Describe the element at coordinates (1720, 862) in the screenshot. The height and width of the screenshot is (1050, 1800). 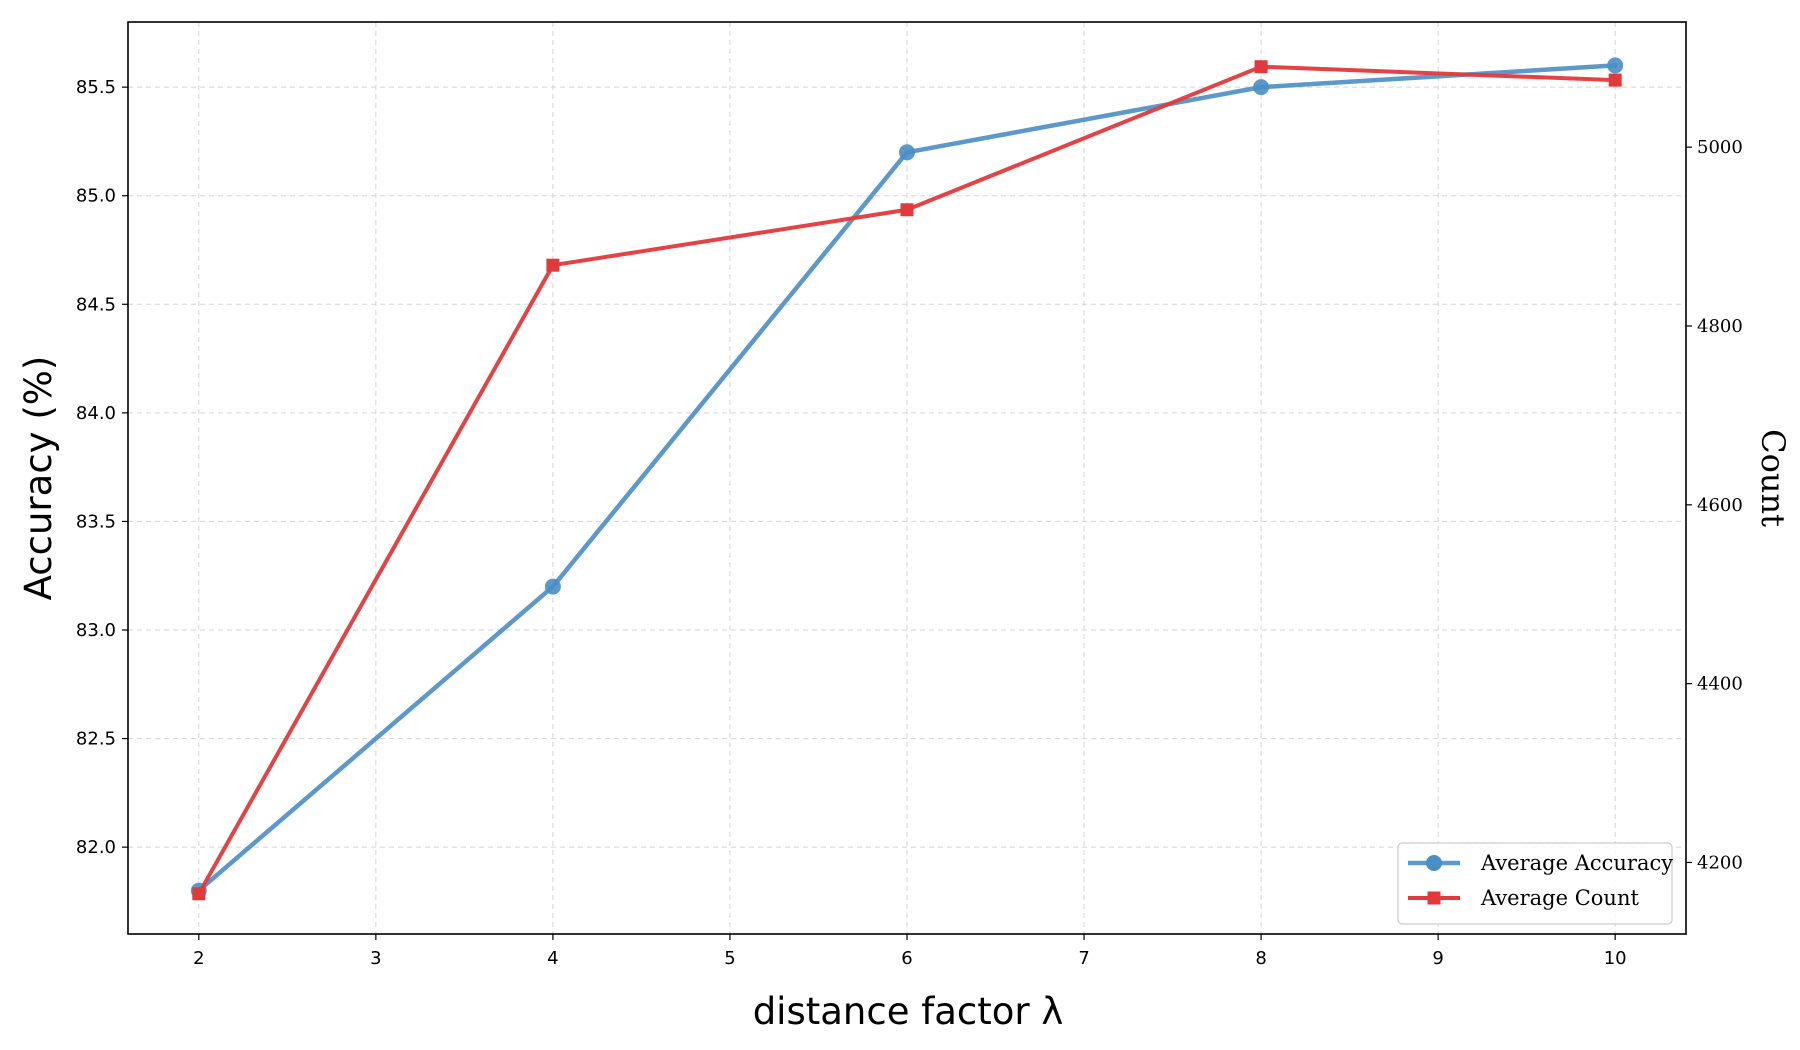
I see `y2-tick-label: 4200` at that location.